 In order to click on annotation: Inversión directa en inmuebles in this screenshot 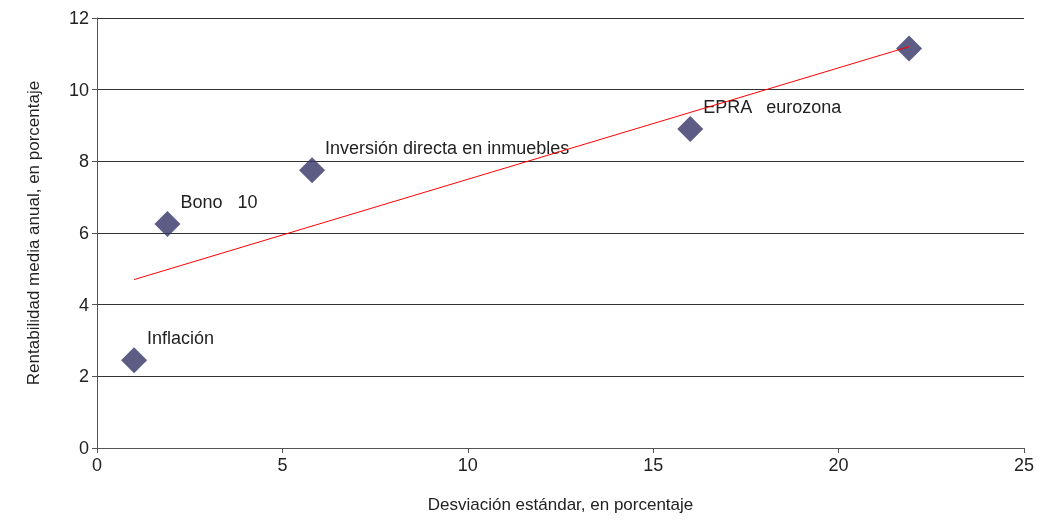, I will do `click(447, 148)`.